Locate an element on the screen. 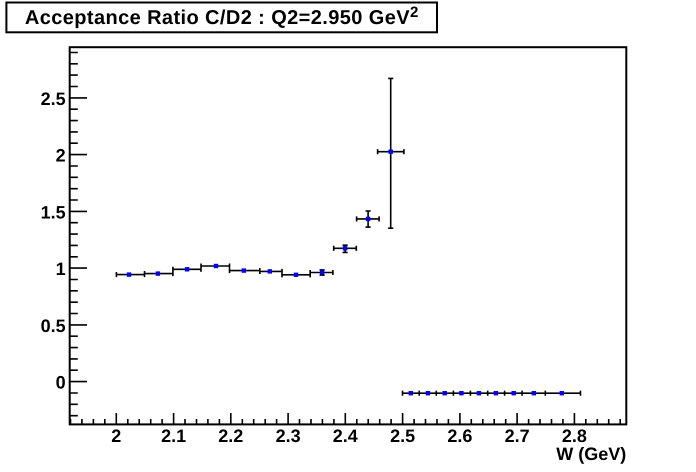 This screenshot has height=472, width=696. svg-text: 2.8 is located at coordinates (574, 436).